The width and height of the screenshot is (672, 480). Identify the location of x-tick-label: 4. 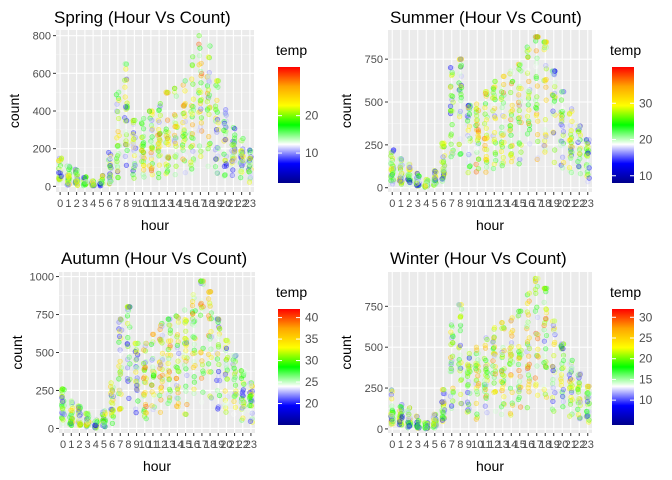
(96, 445).